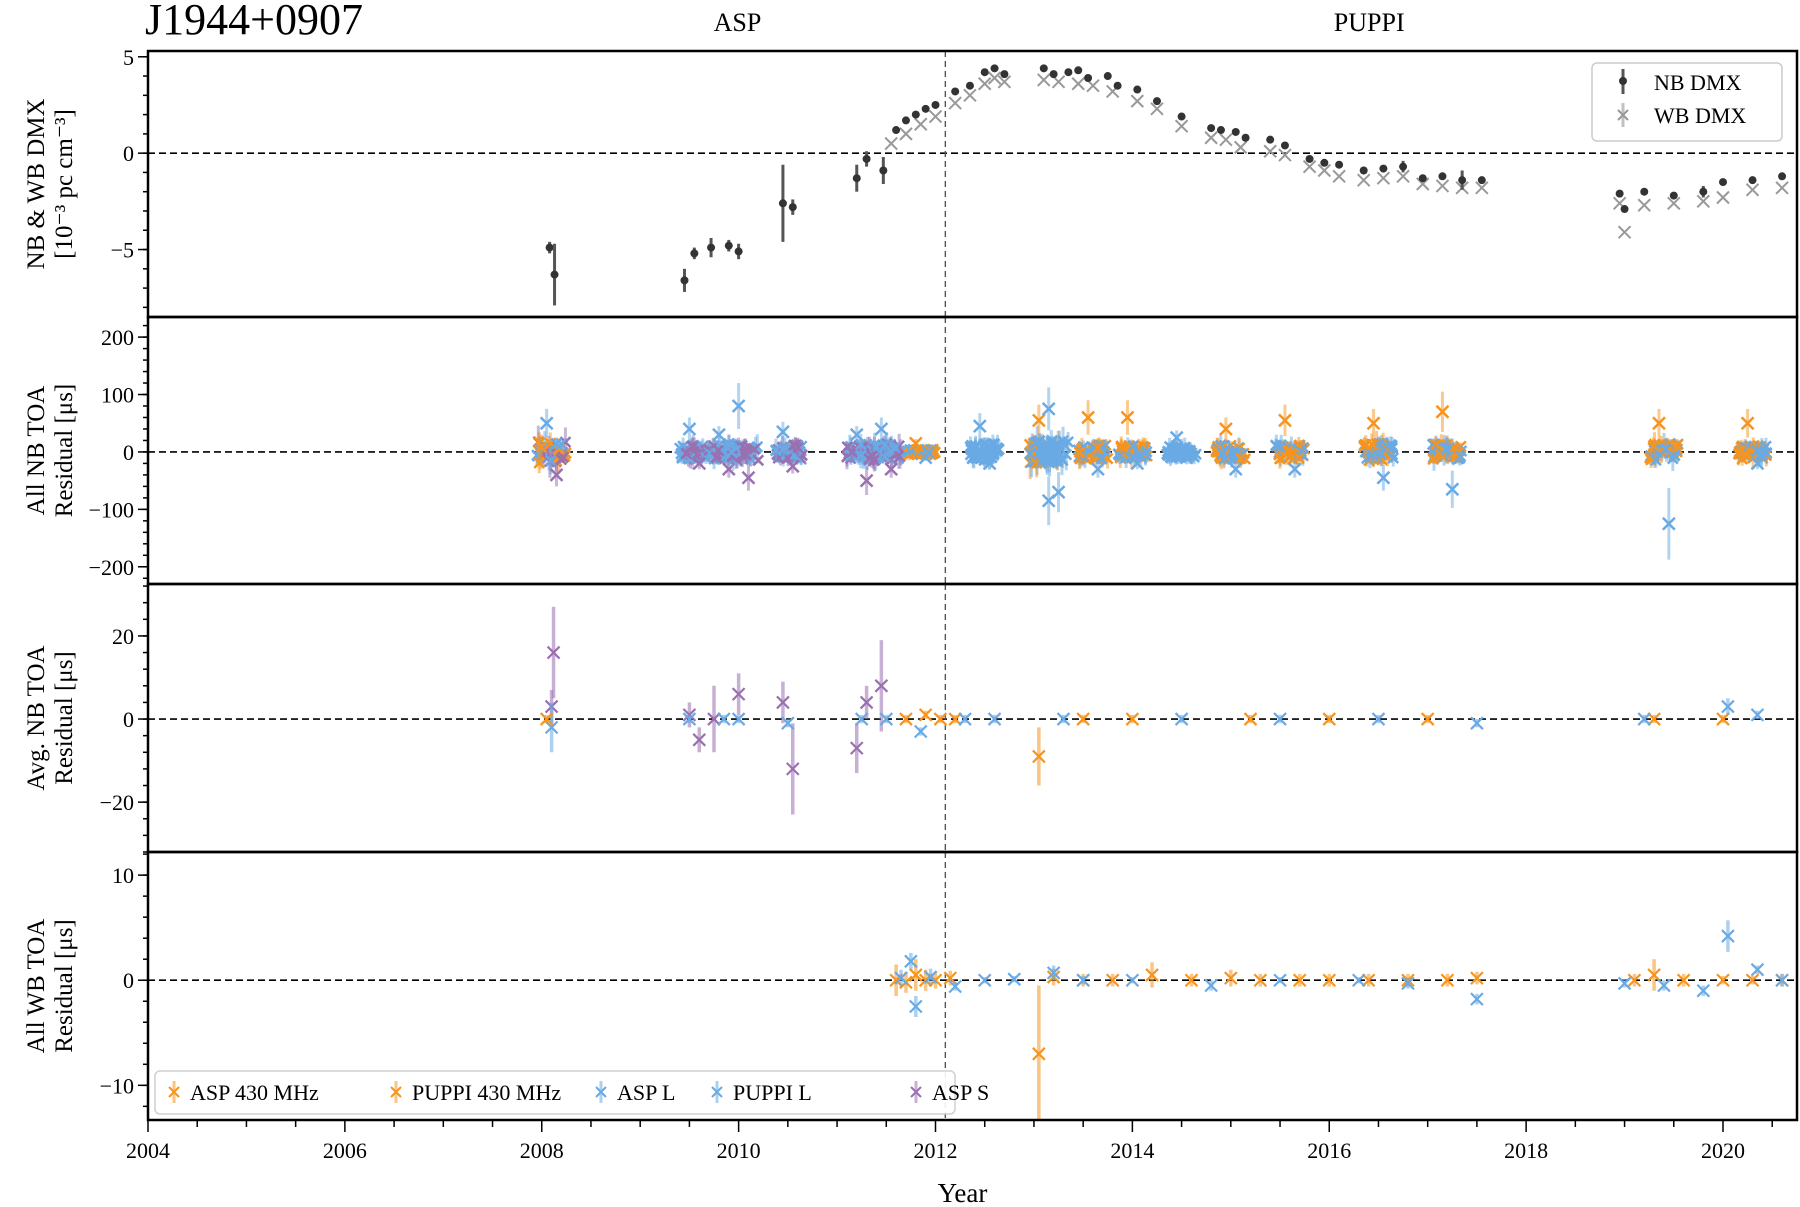  Describe the element at coordinates (36, 986) in the screenshot. I see `y-axis-label: All WB TOA` at that location.